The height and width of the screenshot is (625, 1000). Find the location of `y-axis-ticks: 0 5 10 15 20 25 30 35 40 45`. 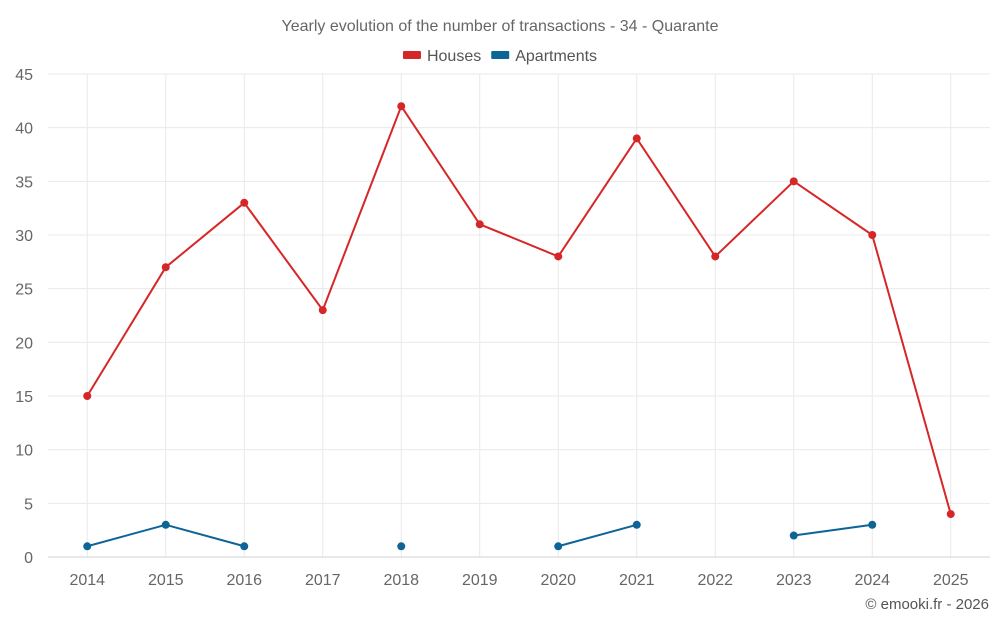

y-axis-ticks: 0 5 10 15 20 25 30 35 40 45 is located at coordinates (24, 317).